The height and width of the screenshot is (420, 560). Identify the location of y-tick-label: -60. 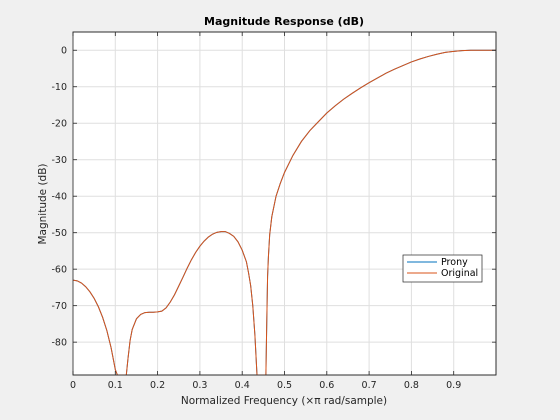
(59, 270).